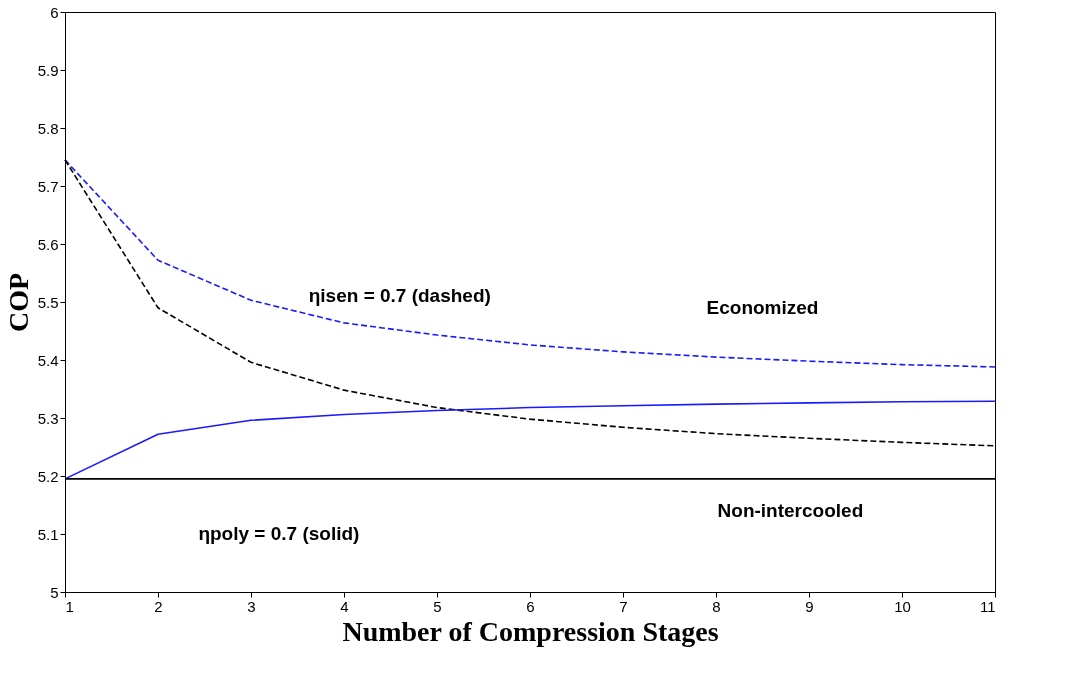 The image size is (1073, 700). Describe the element at coordinates (54, 592) in the screenshot. I see `y-tick-label: 5` at that location.